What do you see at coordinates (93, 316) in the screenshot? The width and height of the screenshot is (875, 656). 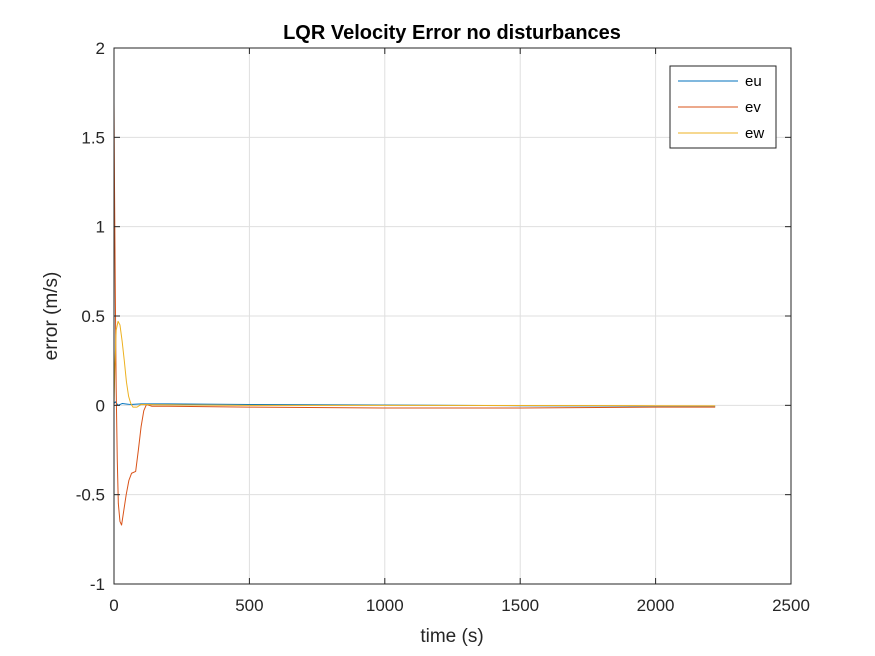 I see `y-tick-label: 0.5` at bounding box center [93, 316].